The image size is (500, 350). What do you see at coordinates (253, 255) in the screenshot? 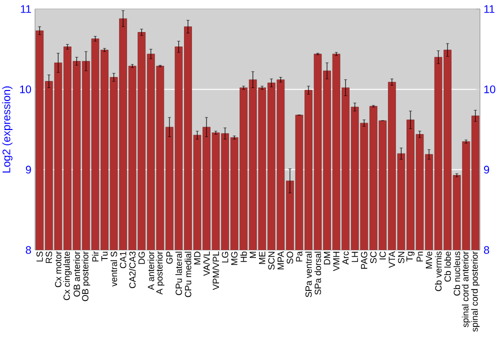
I see `x-tick-label: M` at bounding box center [253, 255].